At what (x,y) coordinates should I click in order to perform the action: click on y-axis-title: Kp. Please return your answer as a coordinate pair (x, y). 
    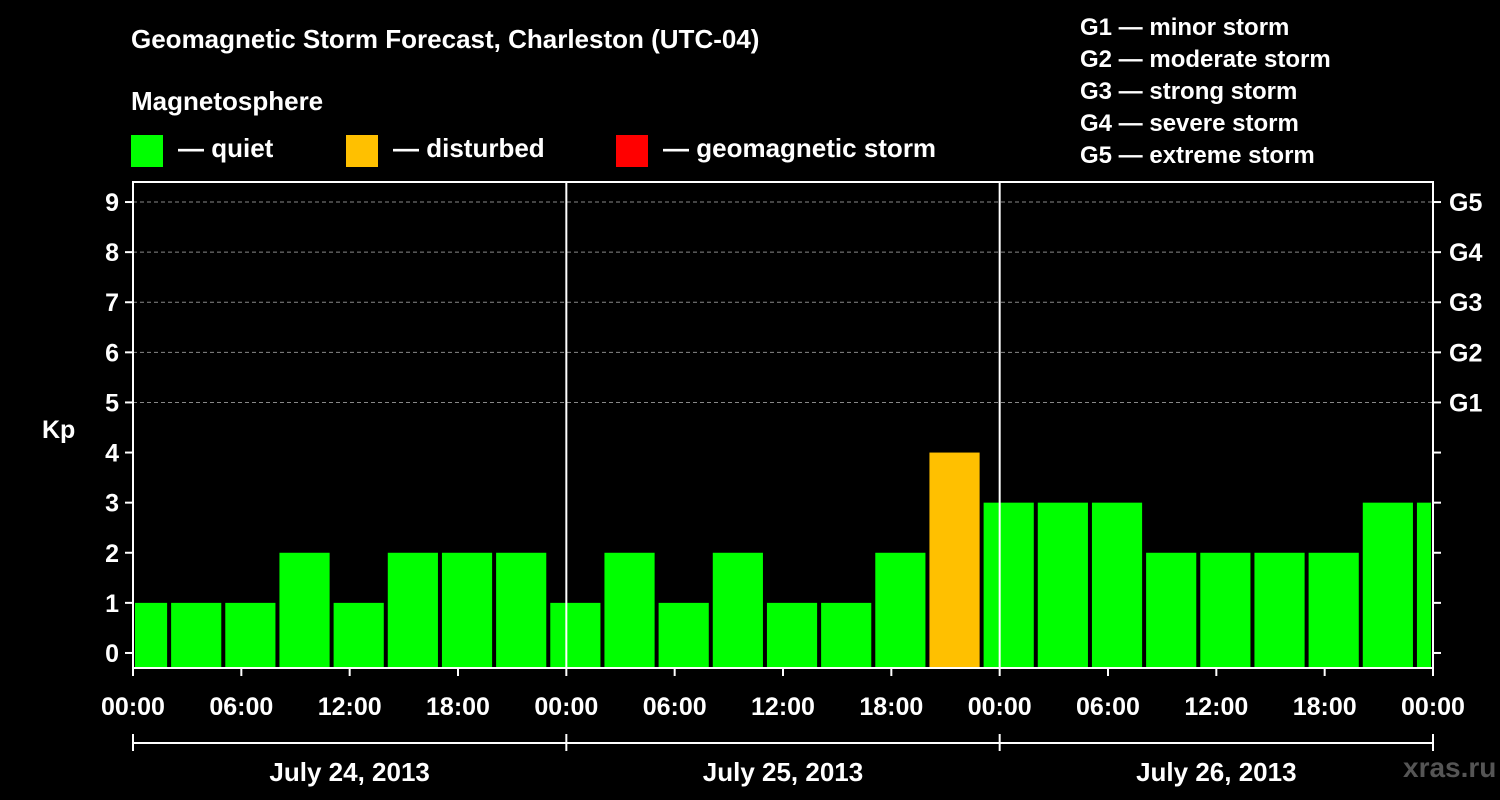
    Looking at the image, I should click on (58, 430).